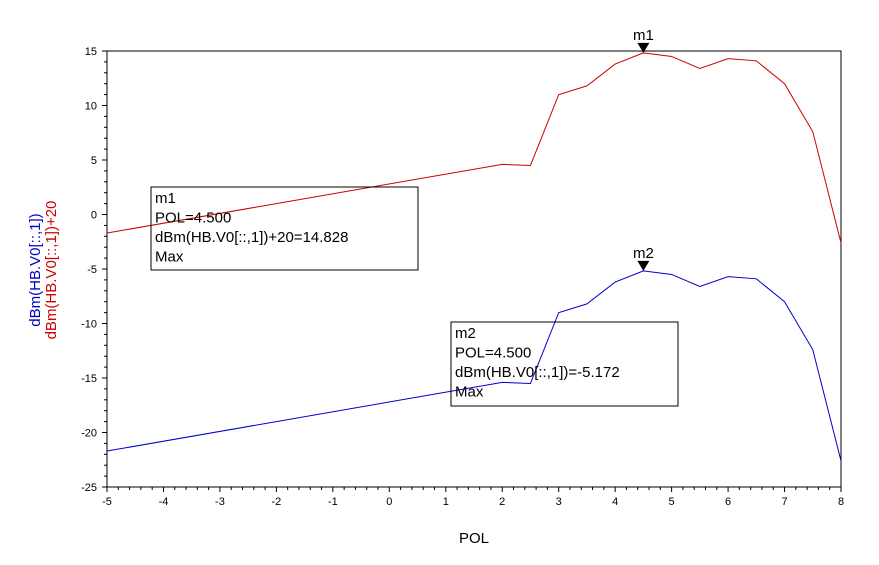 The height and width of the screenshot is (565, 879). I want to click on marker-readout-box-m2, so click(564, 364).